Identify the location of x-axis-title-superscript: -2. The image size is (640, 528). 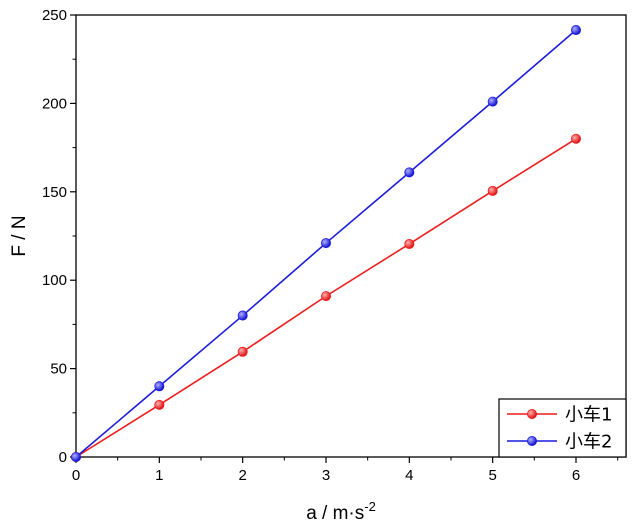
(370, 506).